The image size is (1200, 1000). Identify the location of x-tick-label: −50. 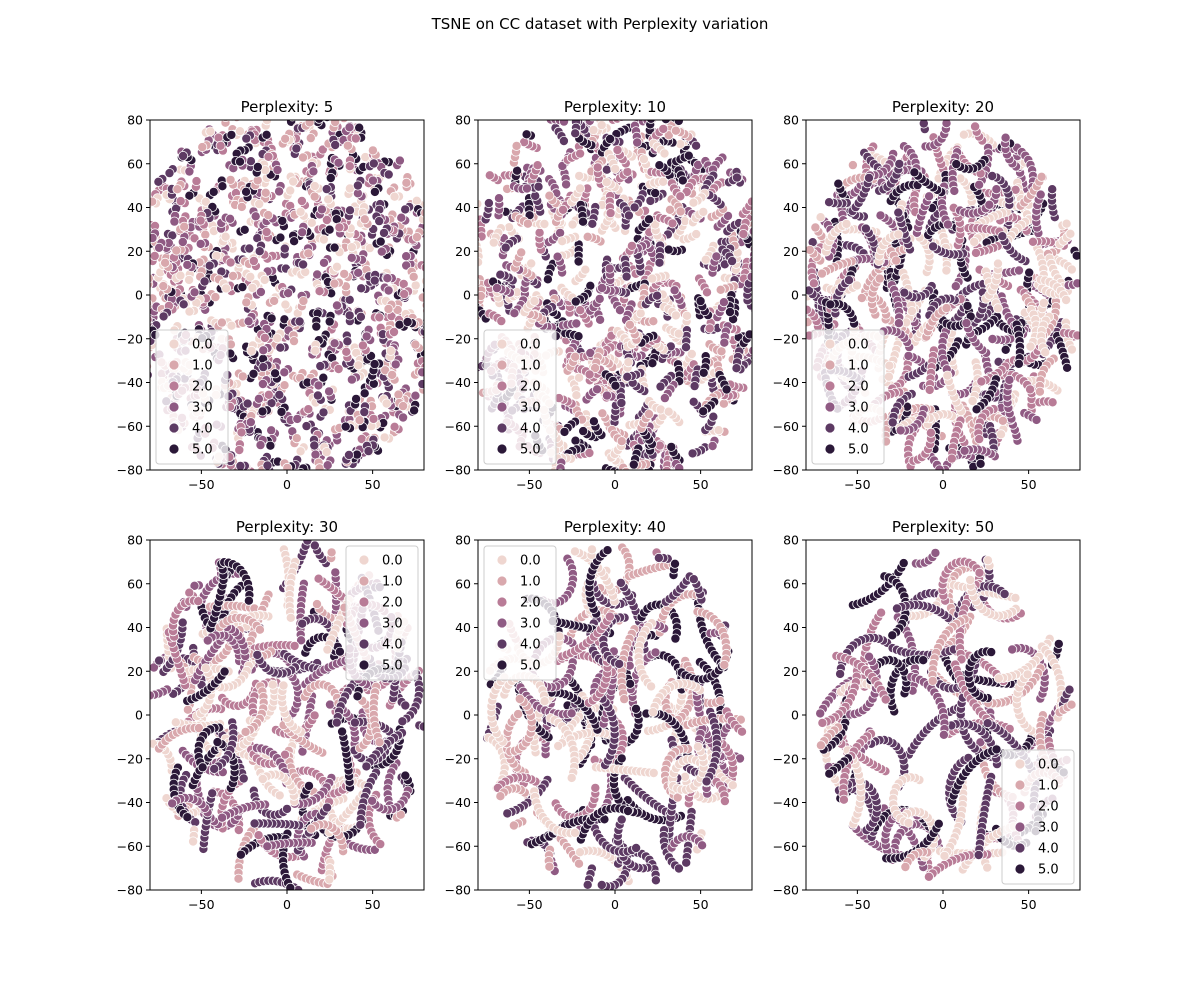
(529, 484).